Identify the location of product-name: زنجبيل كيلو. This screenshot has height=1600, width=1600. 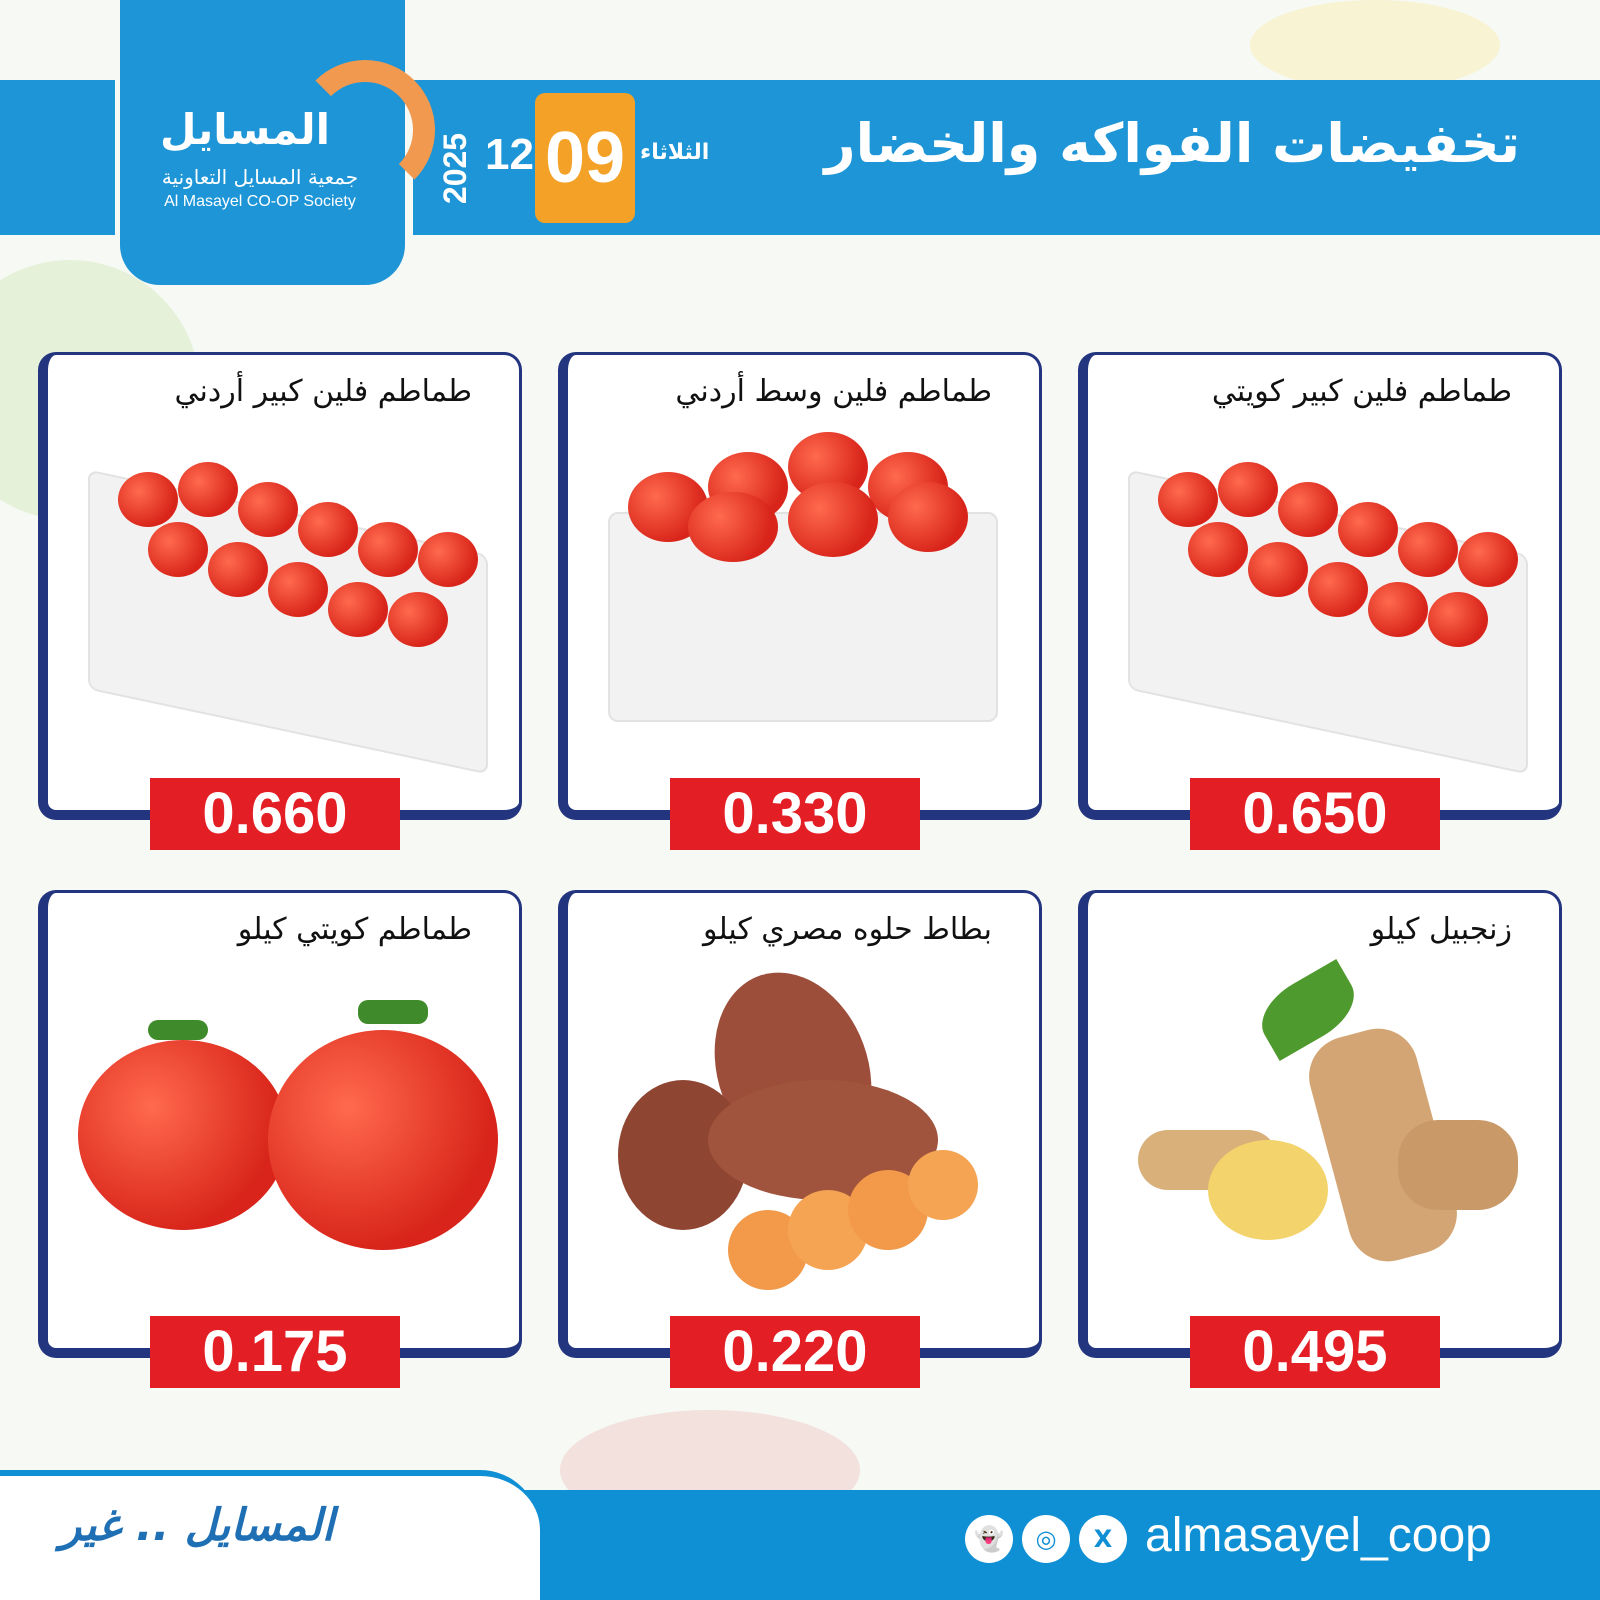
(1441, 929).